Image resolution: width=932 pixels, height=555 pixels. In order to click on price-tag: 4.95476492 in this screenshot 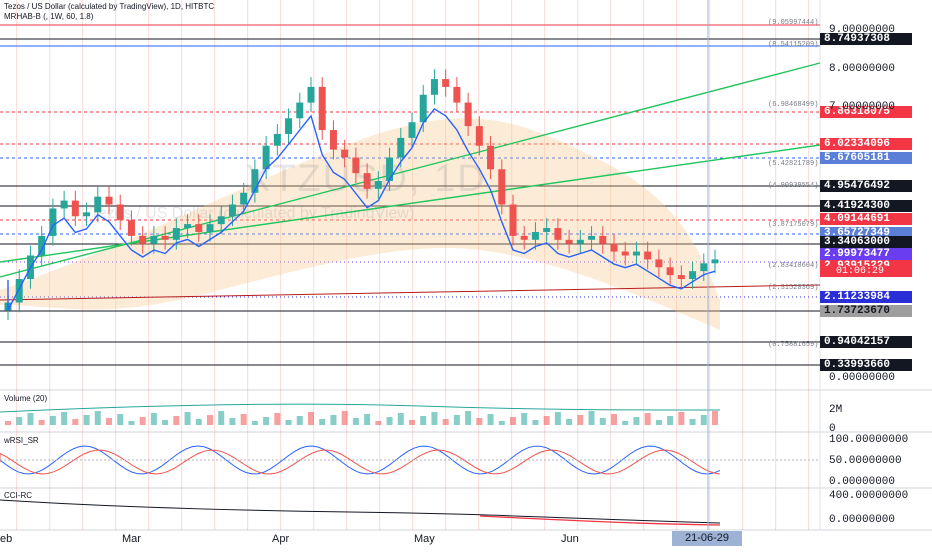, I will do `click(866, 186)`.